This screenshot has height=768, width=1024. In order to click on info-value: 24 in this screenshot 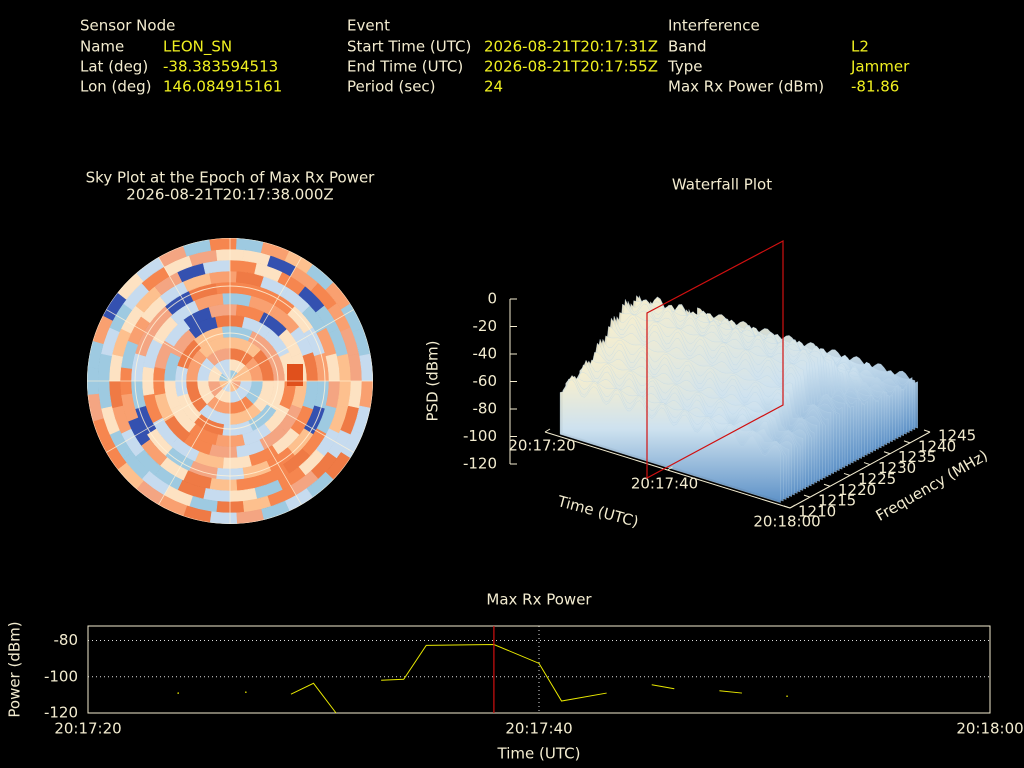, I will do `click(493, 87)`.